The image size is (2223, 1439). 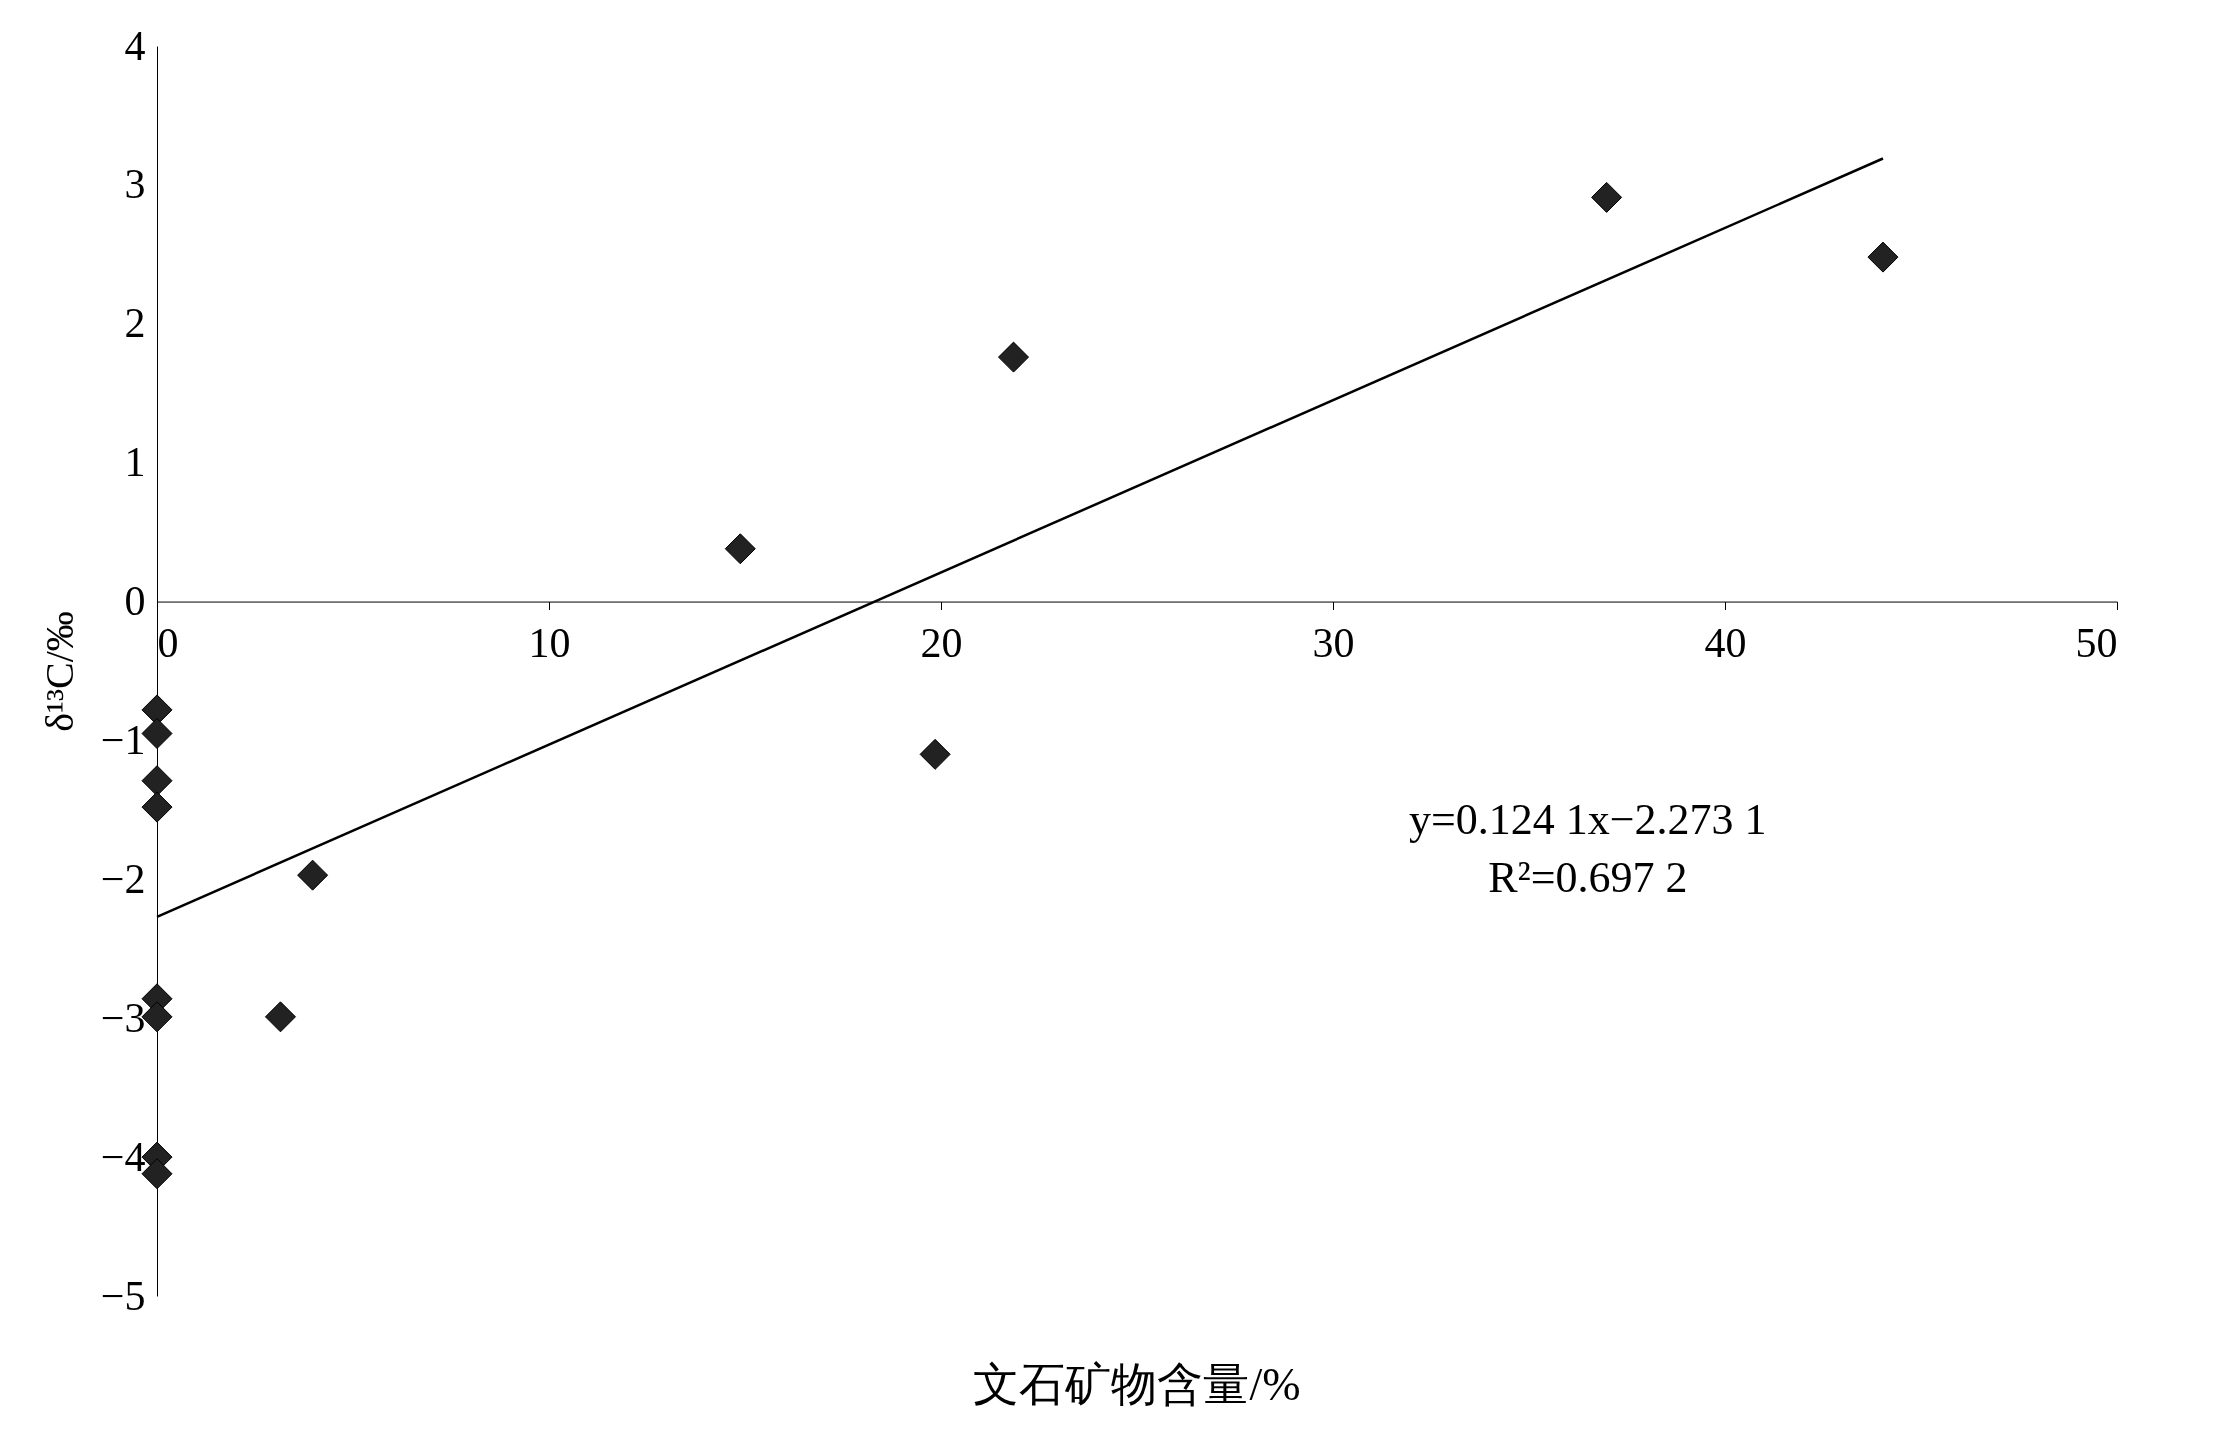 I want to click on y-tick-label: −5, so click(x=123, y=1295).